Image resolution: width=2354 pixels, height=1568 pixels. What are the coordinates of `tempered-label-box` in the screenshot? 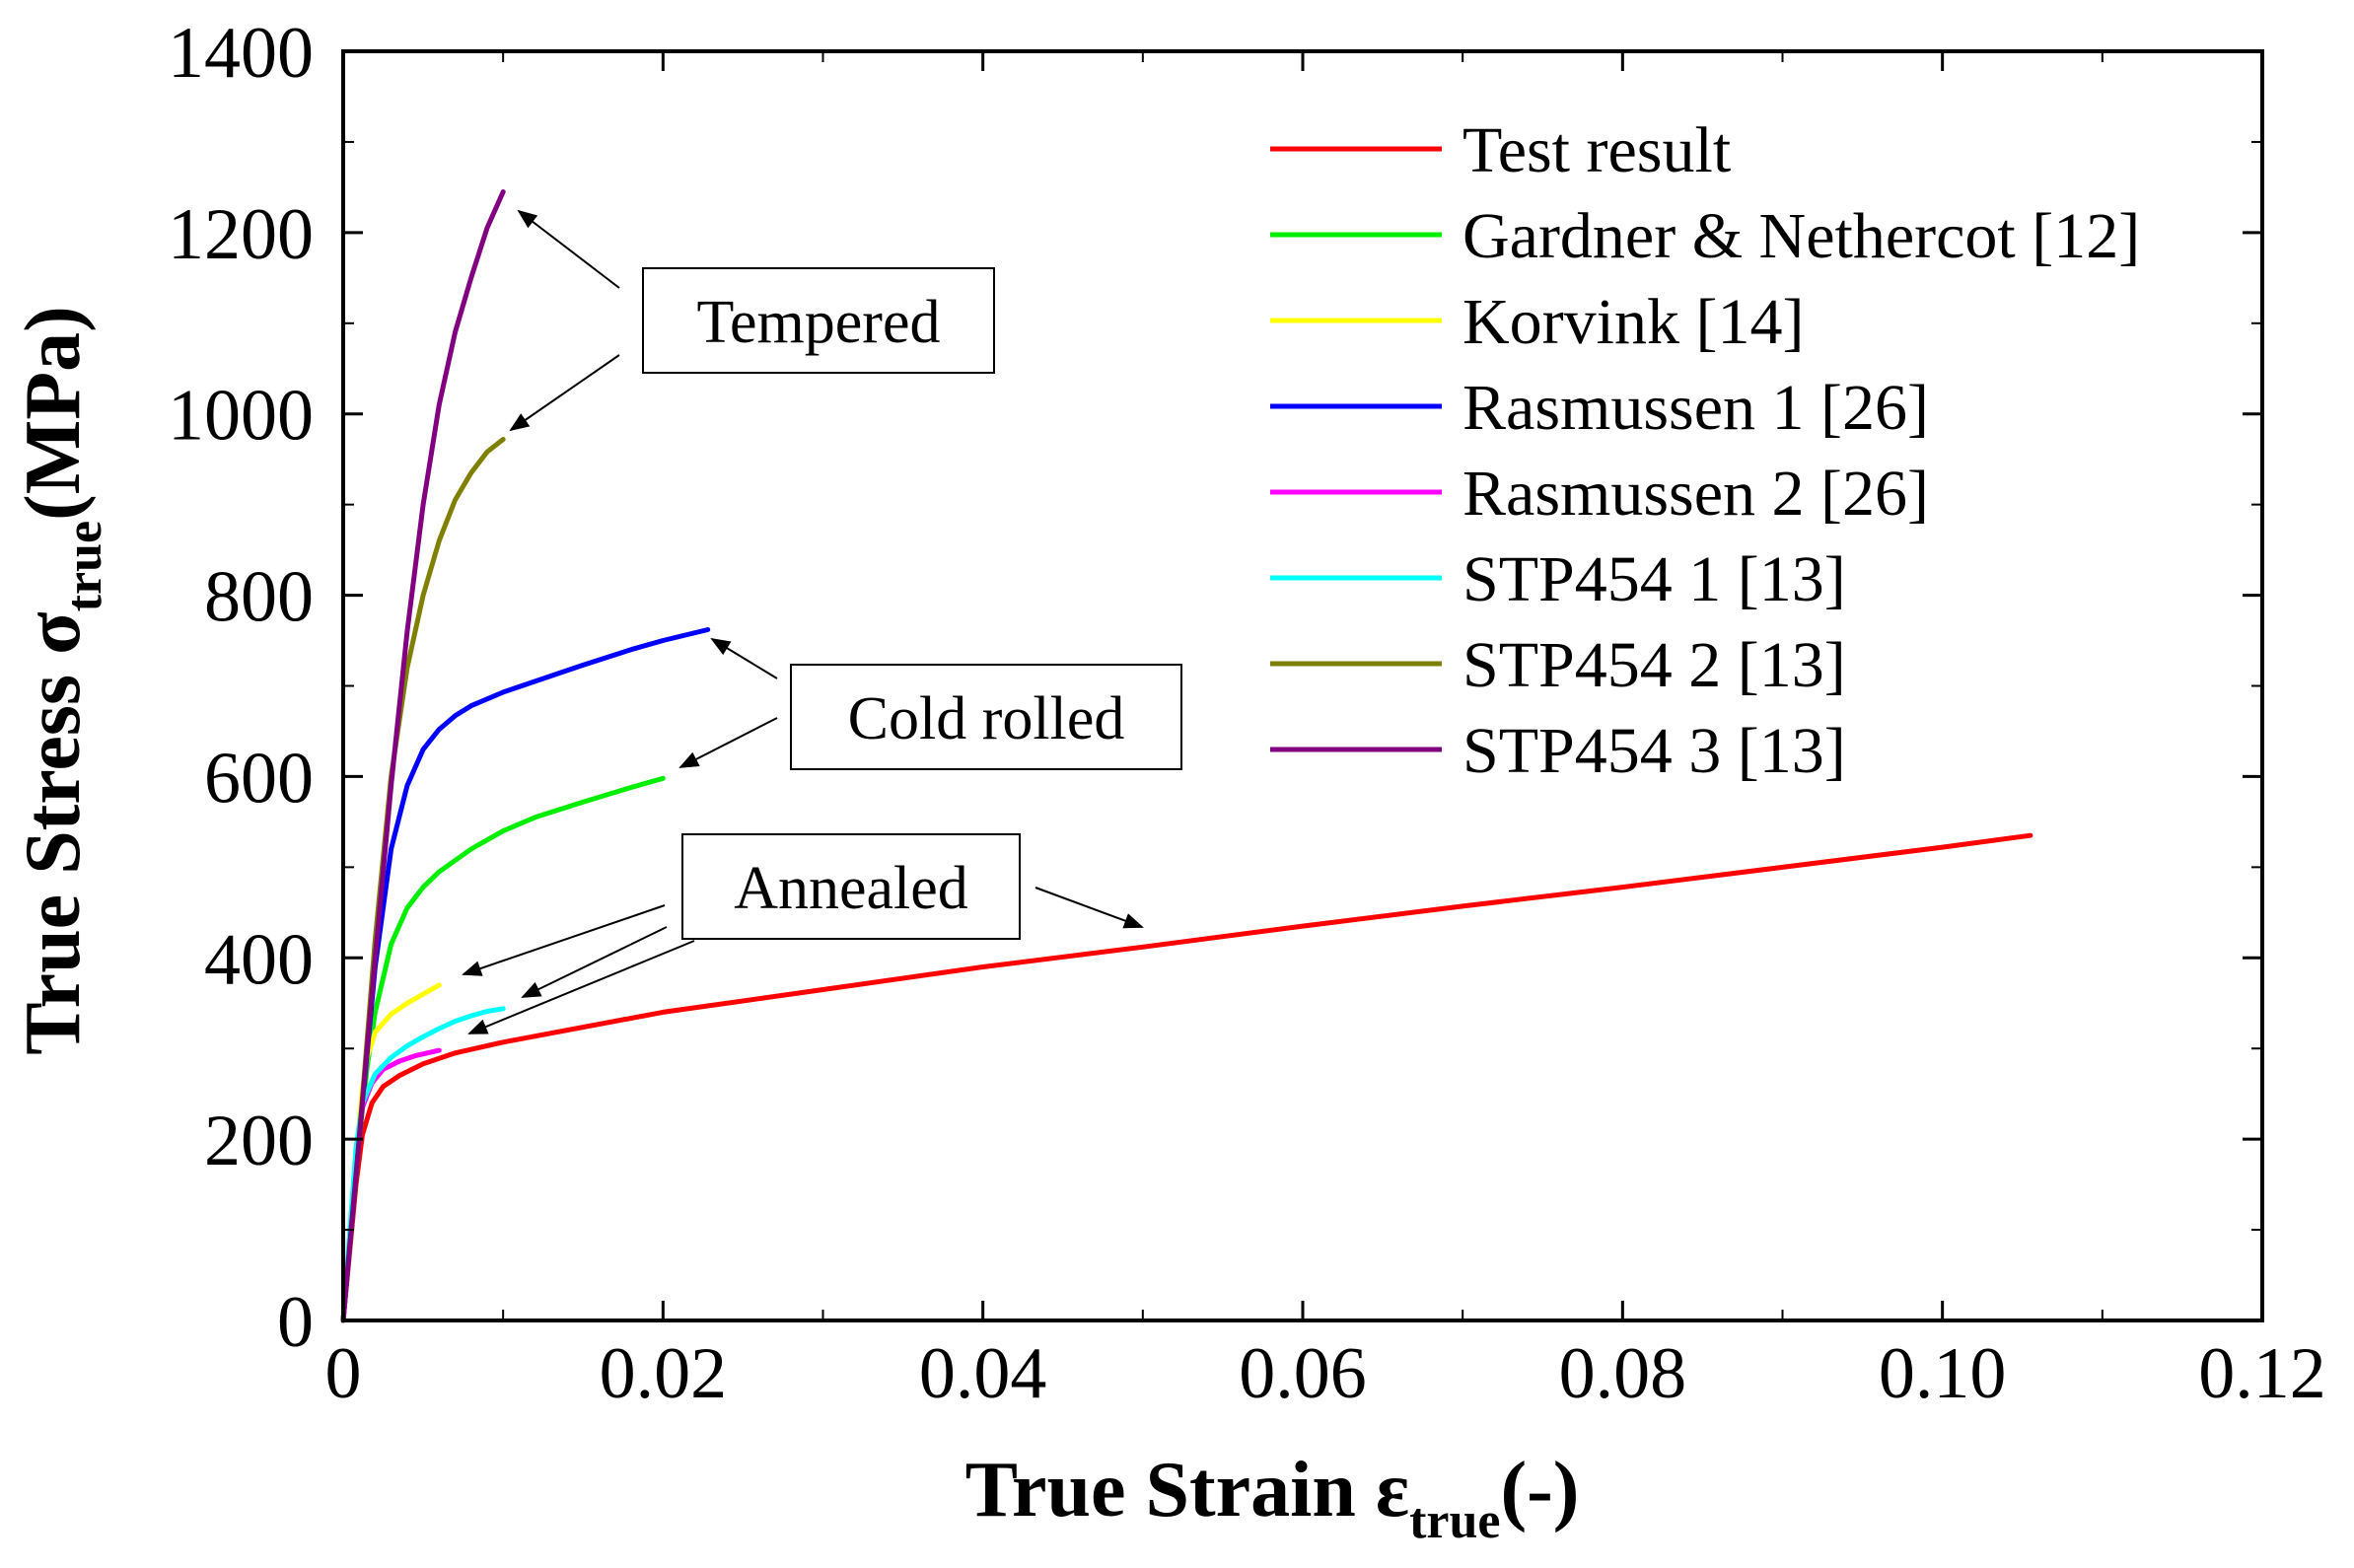 It's located at (818, 320).